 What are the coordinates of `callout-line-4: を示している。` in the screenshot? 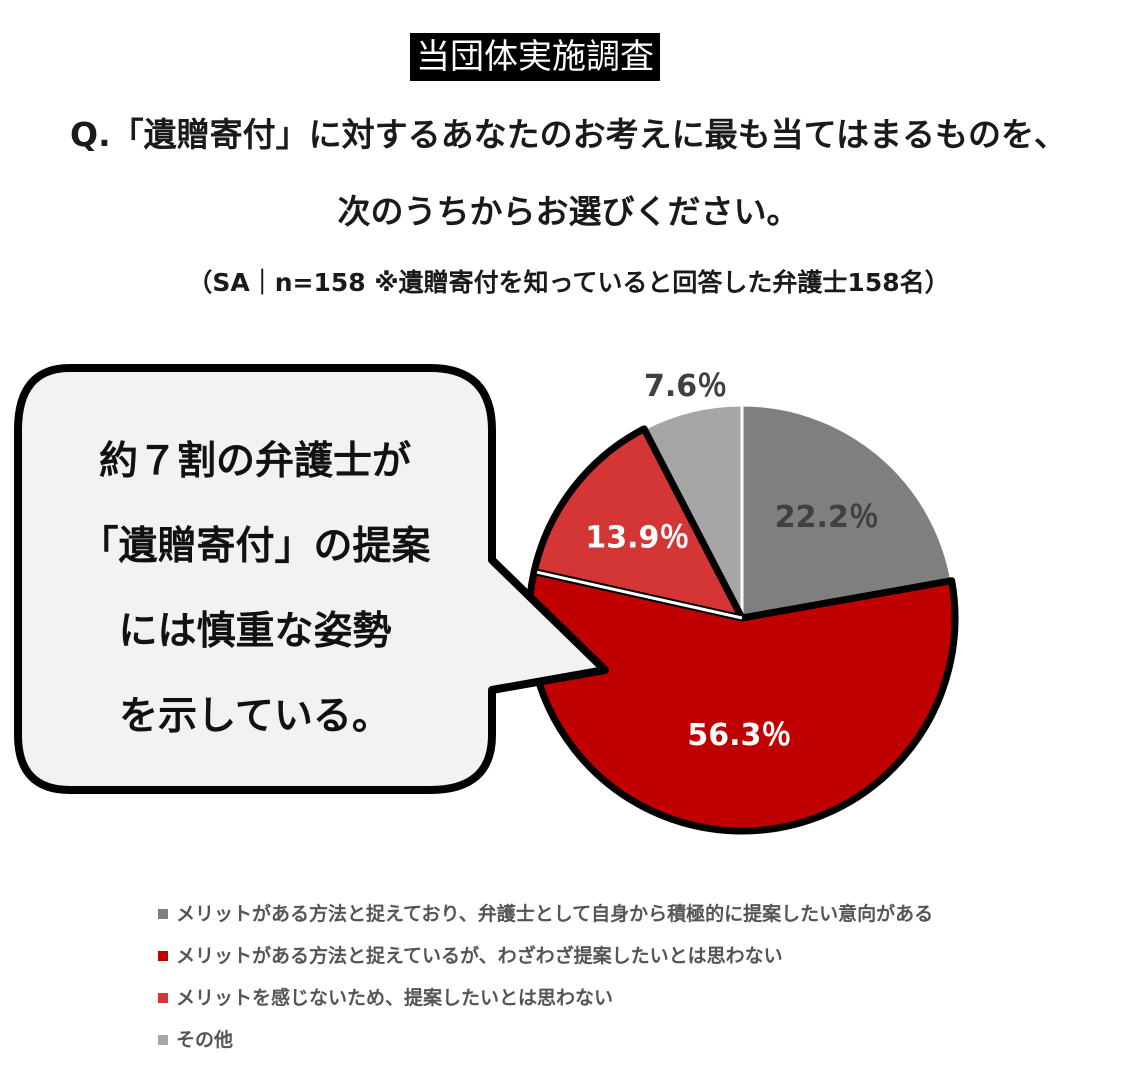 It's located at (255, 716).